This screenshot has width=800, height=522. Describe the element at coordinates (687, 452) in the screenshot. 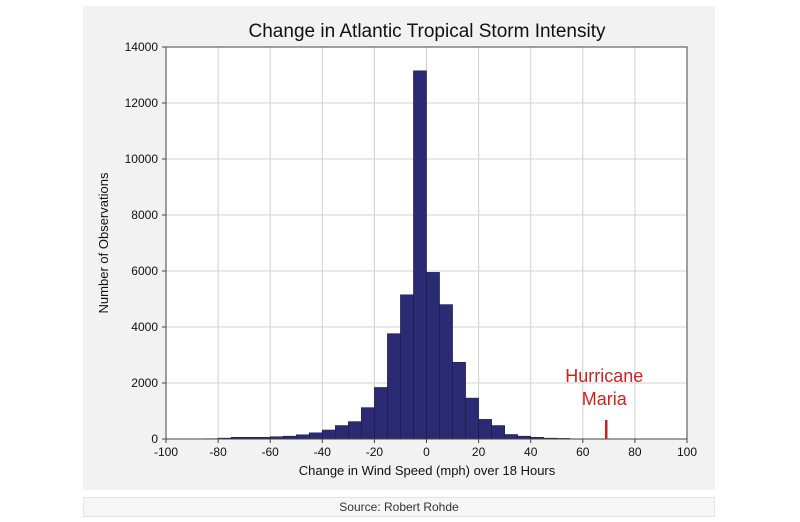

I see `x-tick-label: 100` at that location.